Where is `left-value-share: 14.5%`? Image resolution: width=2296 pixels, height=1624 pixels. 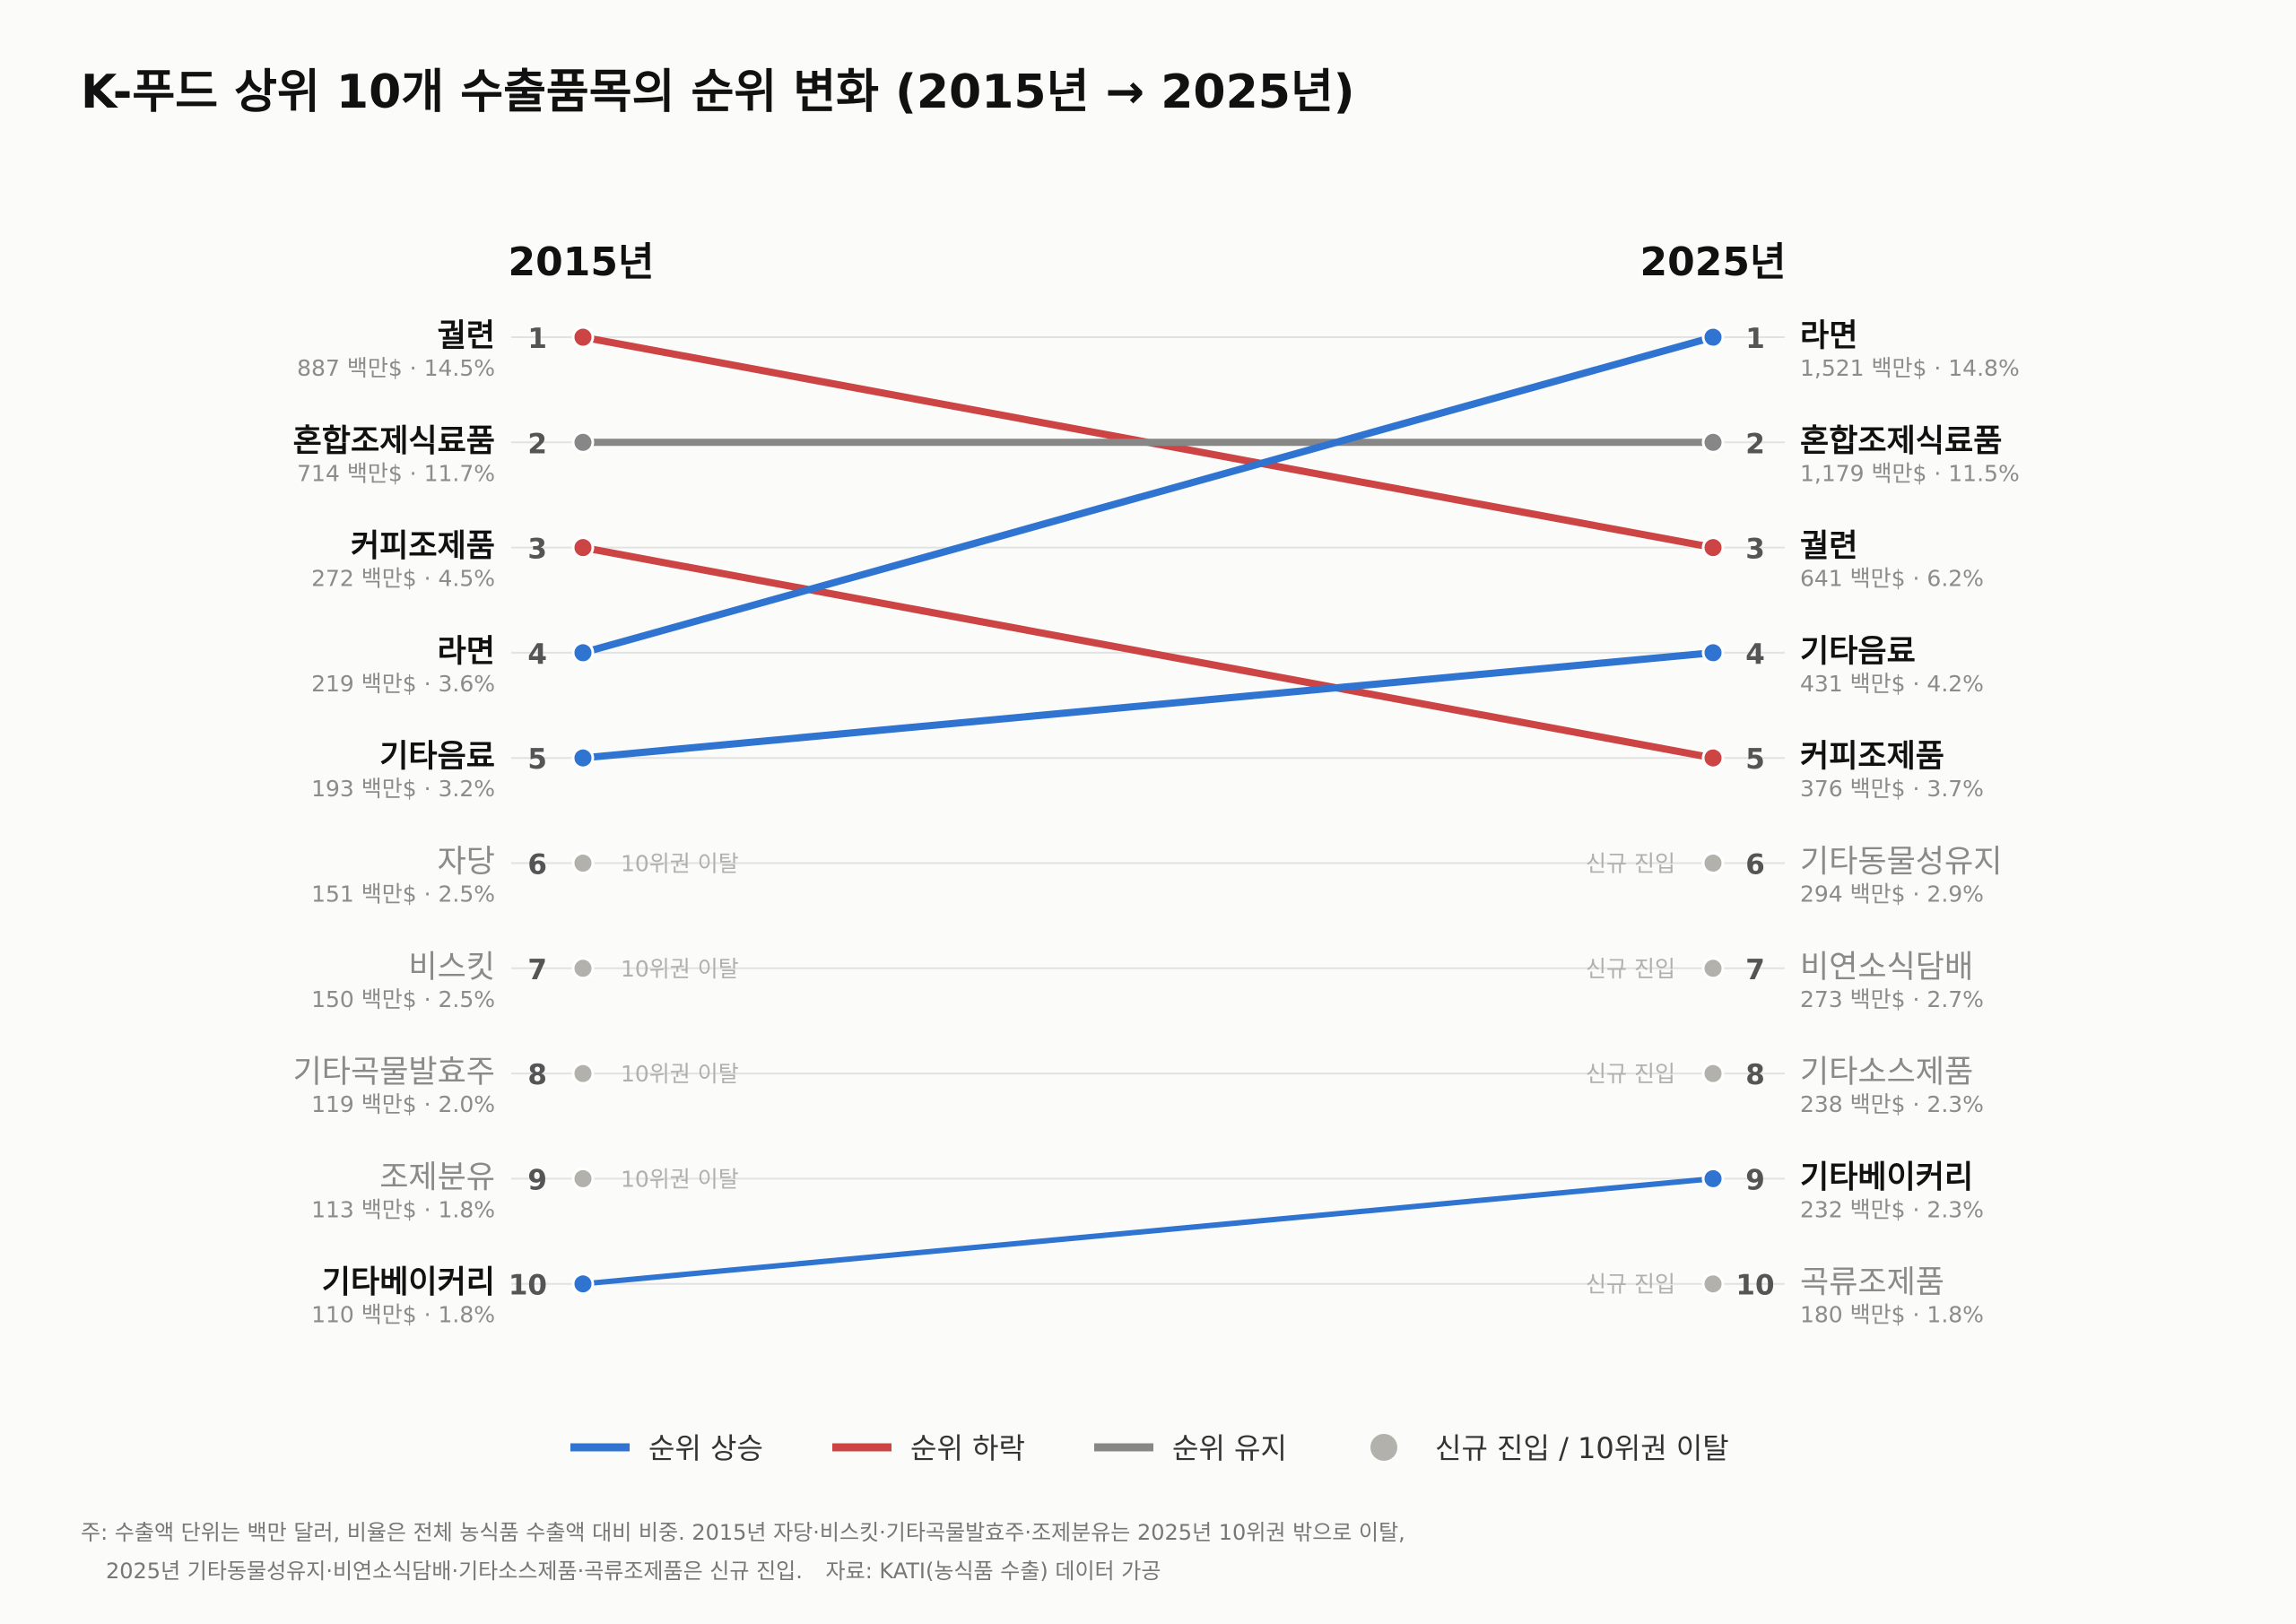
left-value-share: 14.5% is located at coordinates (459, 368).